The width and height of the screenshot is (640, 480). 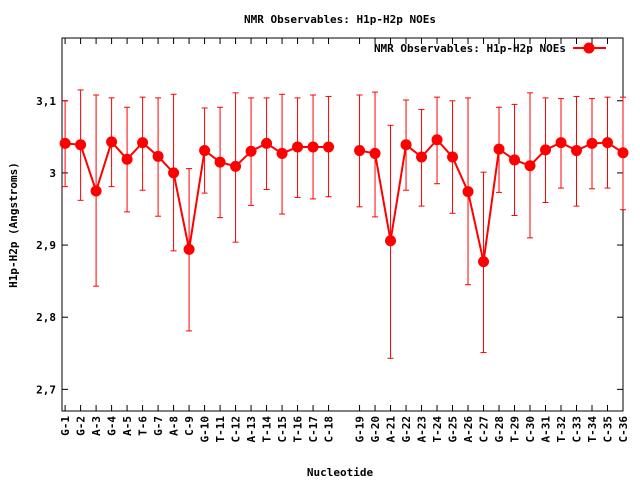 What do you see at coordinates (220, 429) in the screenshot?
I see `x-tick-label: T-11` at bounding box center [220, 429].